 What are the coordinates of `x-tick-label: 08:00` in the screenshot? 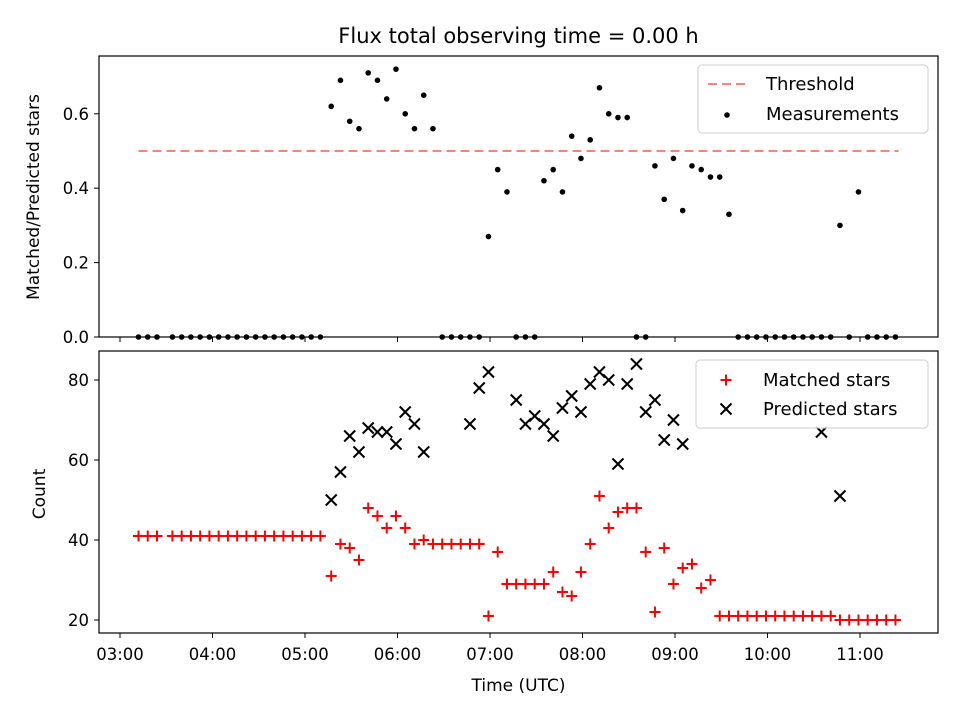 It's located at (583, 654).